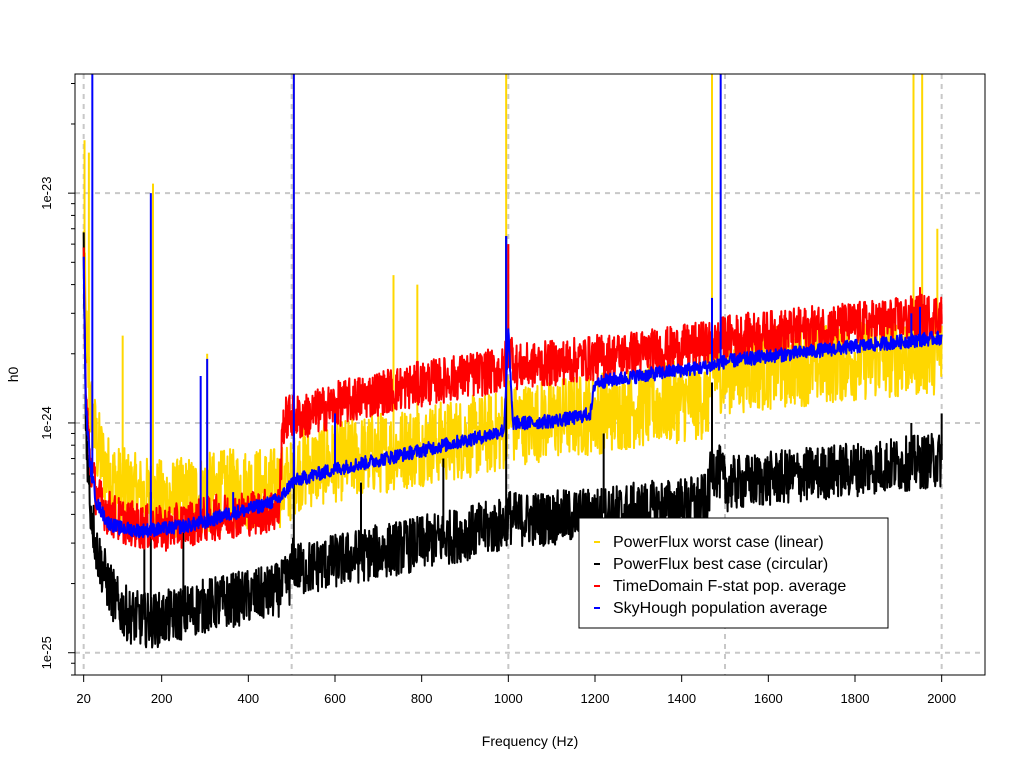 The image size is (1024, 773). What do you see at coordinates (729, 586) in the screenshot?
I see `legend-label: TimeDomain F-stat pop. average` at bounding box center [729, 586].